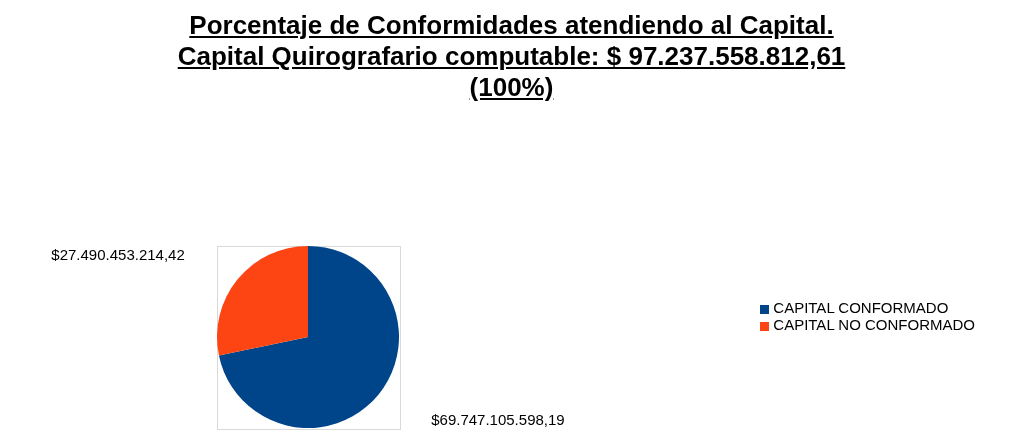 The image size is (1023, 448). Describe the element at coordinates (874, 324) in the screenshot. I see `legend-label: CAPITAL NO CONFORMADO` at that location.